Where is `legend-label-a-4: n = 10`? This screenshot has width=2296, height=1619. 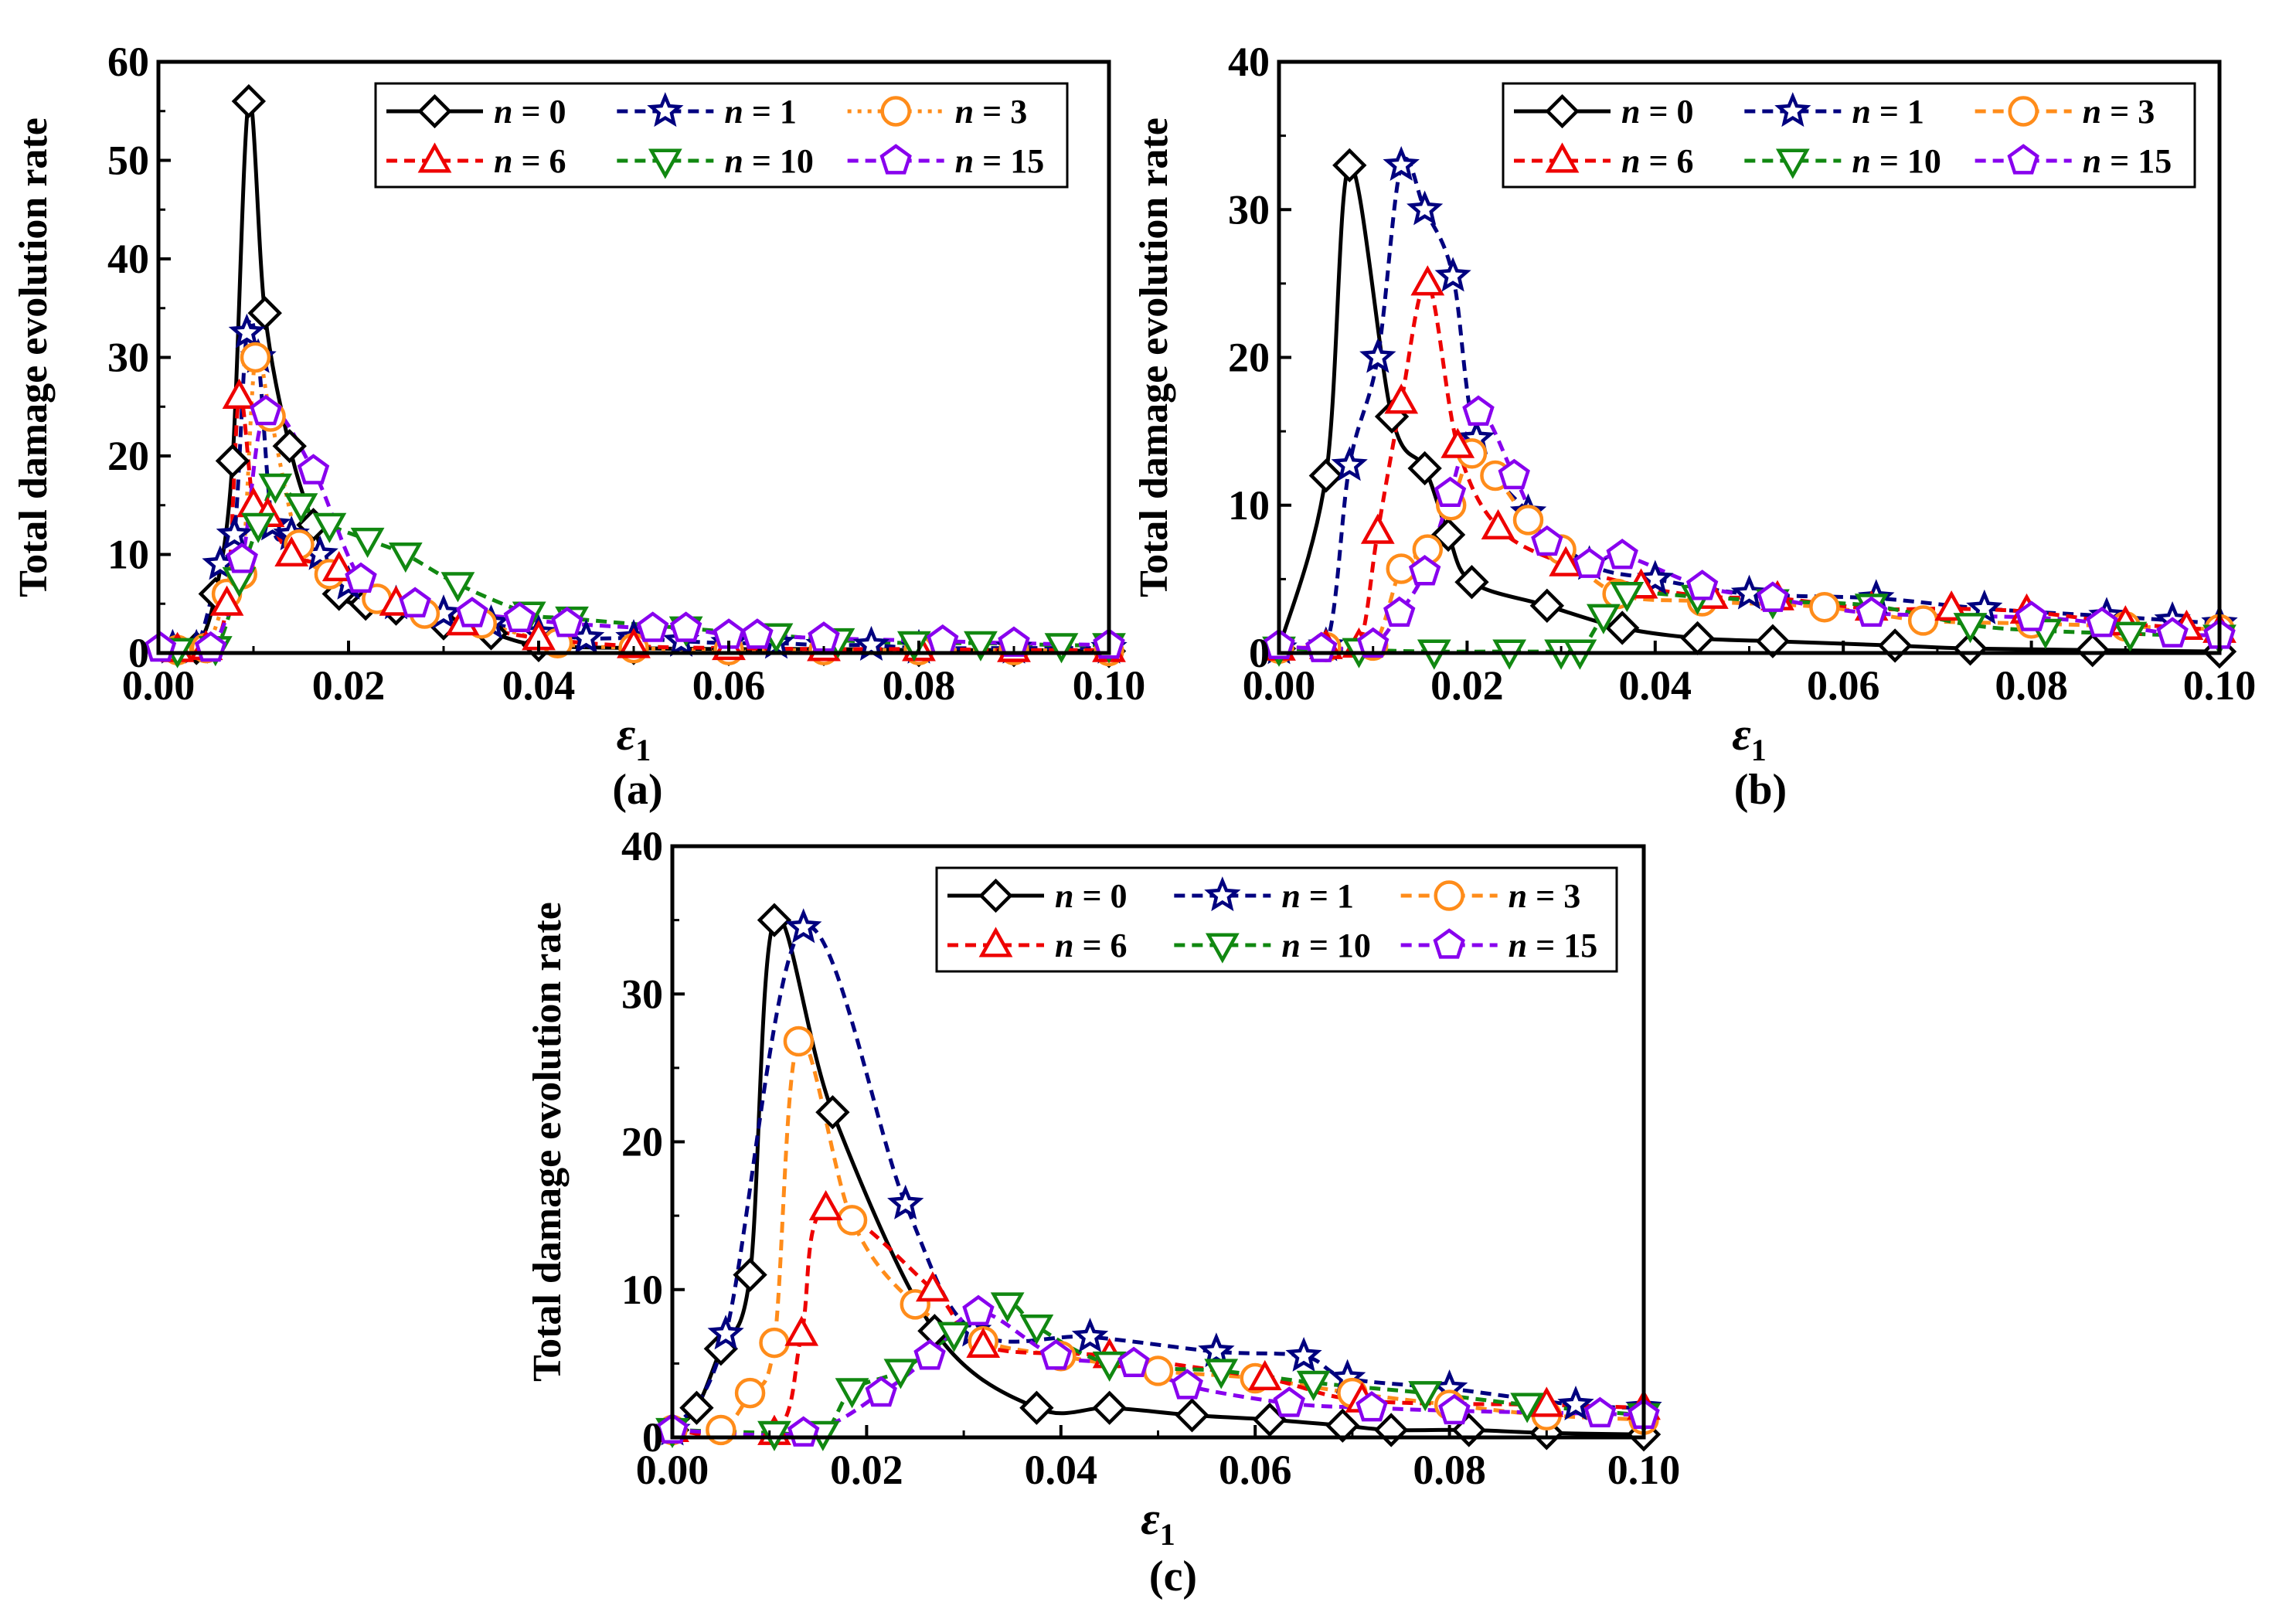 legend-label-a-4: n = 10 is located at coordinates (769, 161).